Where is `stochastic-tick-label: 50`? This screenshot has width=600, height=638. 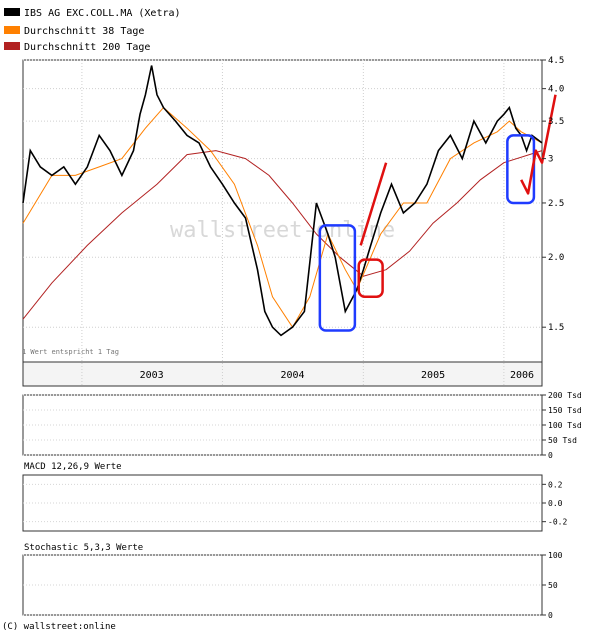
stochastic-tick-label: 50 is located at coordinates (553, 585).